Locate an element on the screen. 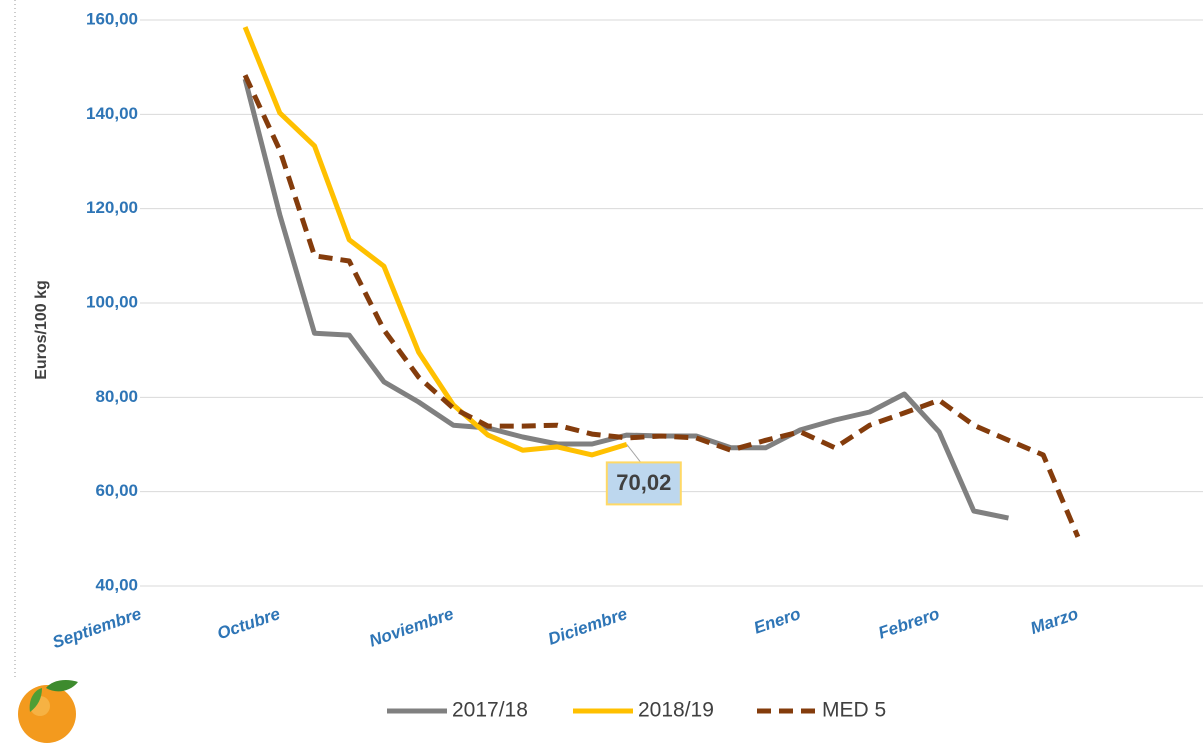 The image size is (1203, 743). x-tick-label: Marzo is located at coordinates (1054, 621).